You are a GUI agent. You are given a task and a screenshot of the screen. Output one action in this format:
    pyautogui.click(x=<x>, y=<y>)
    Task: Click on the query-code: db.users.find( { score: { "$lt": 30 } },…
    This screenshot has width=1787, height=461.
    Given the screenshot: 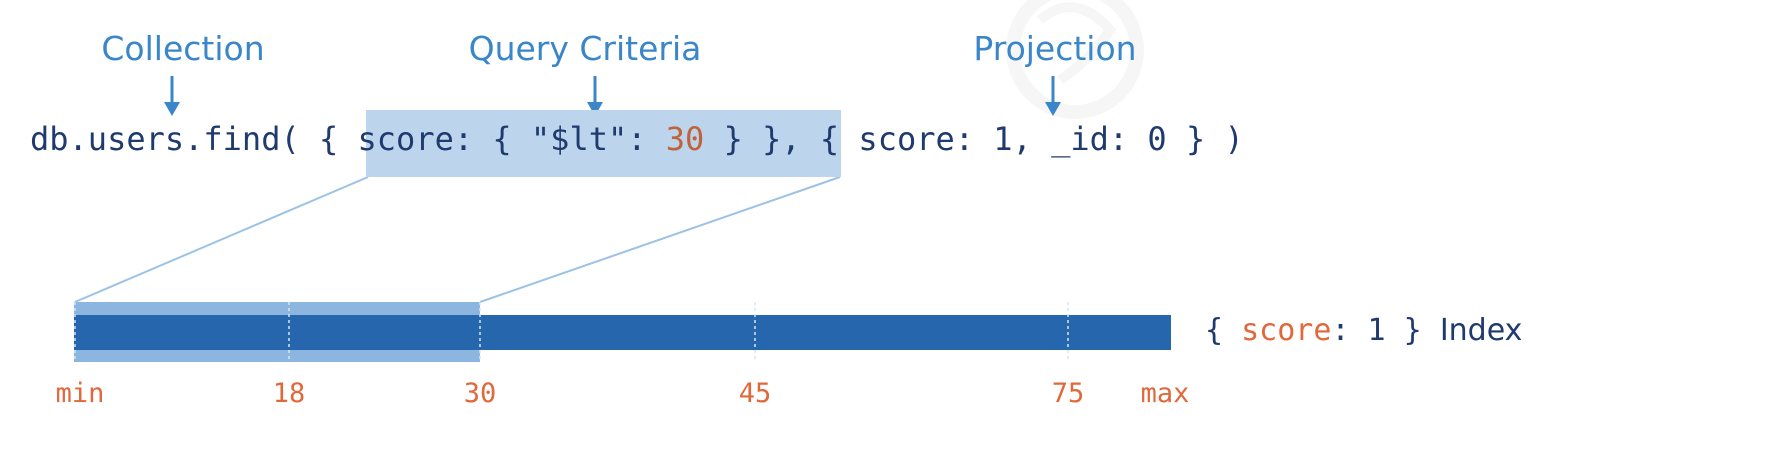 What is the action you would take?
    pyautogui.click(x=637, y=139)
    